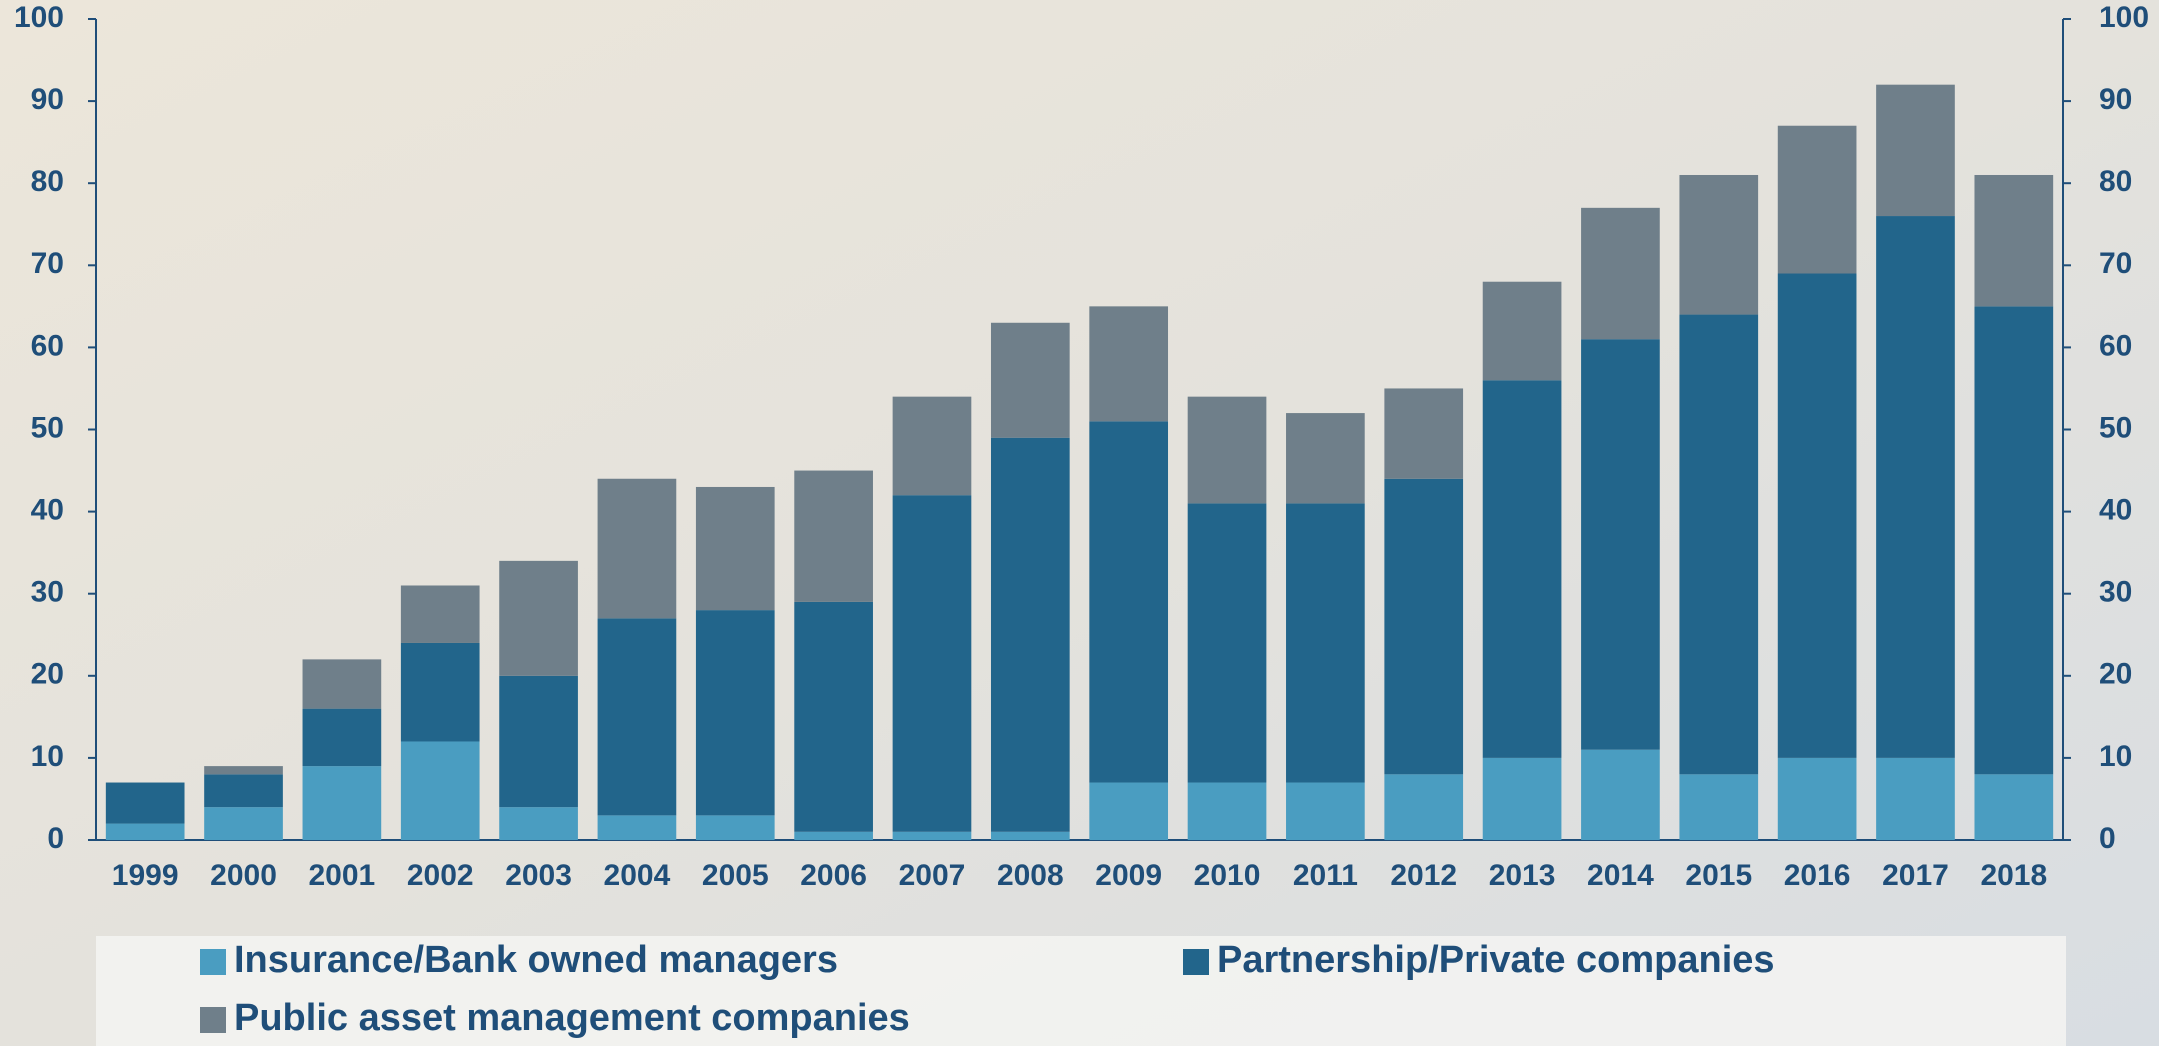  Describe the element at coordinates (2115, 592) in the screenshot. I see `y2-tick-label: 30` at that location.